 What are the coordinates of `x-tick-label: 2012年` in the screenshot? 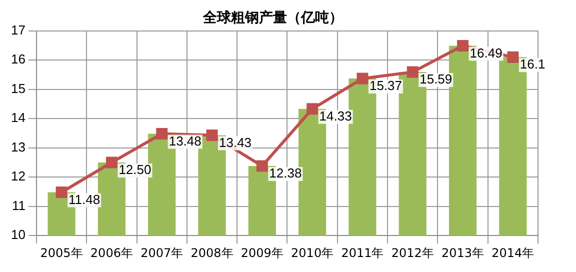 It's located at (412, 253).